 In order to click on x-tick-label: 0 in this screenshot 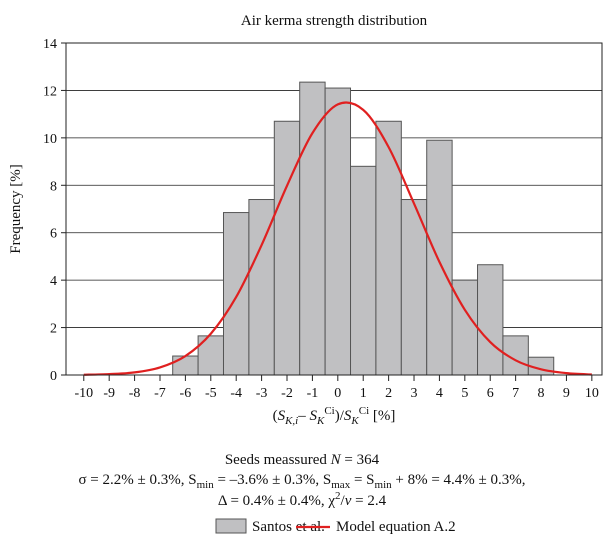, I will do `click(337, 393)`.